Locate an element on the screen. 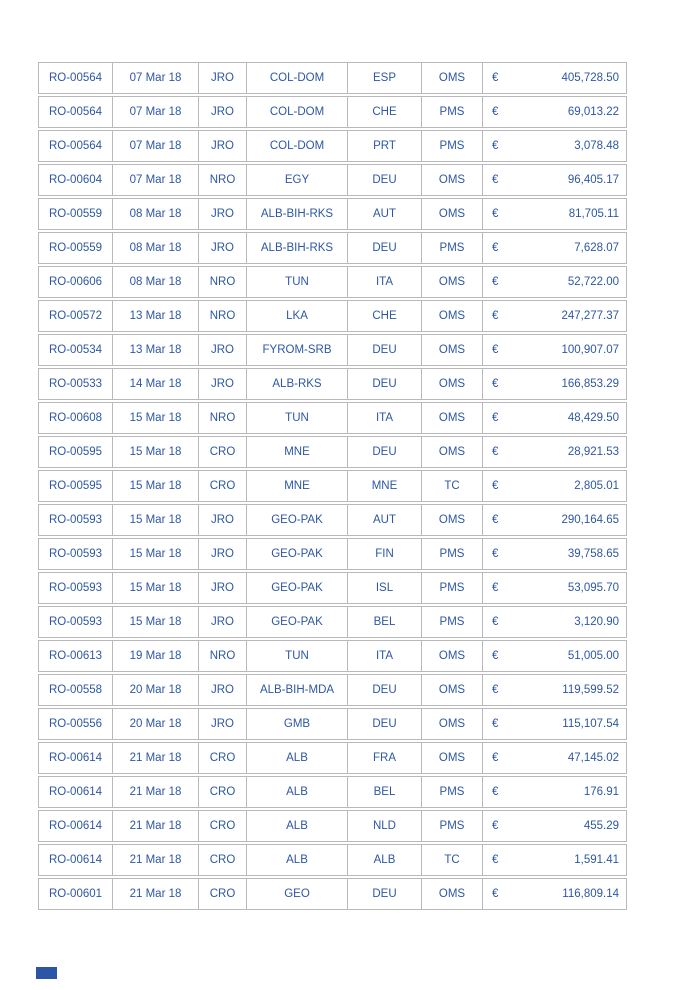 This screenshot has height=990, width=700. cell-route: TUN is located at coordinates (297, 656).